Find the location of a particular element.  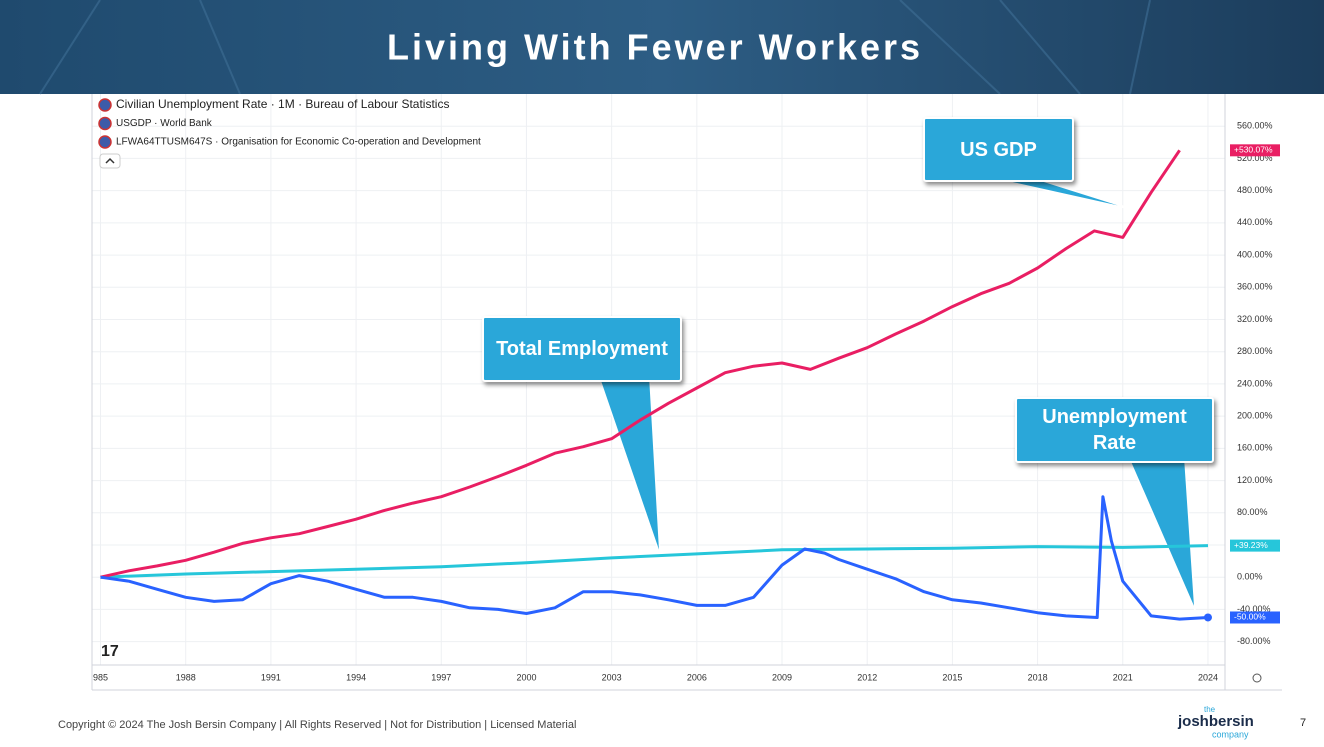

y-tick-label: 480.00% is located at coordinates (1255, 190).